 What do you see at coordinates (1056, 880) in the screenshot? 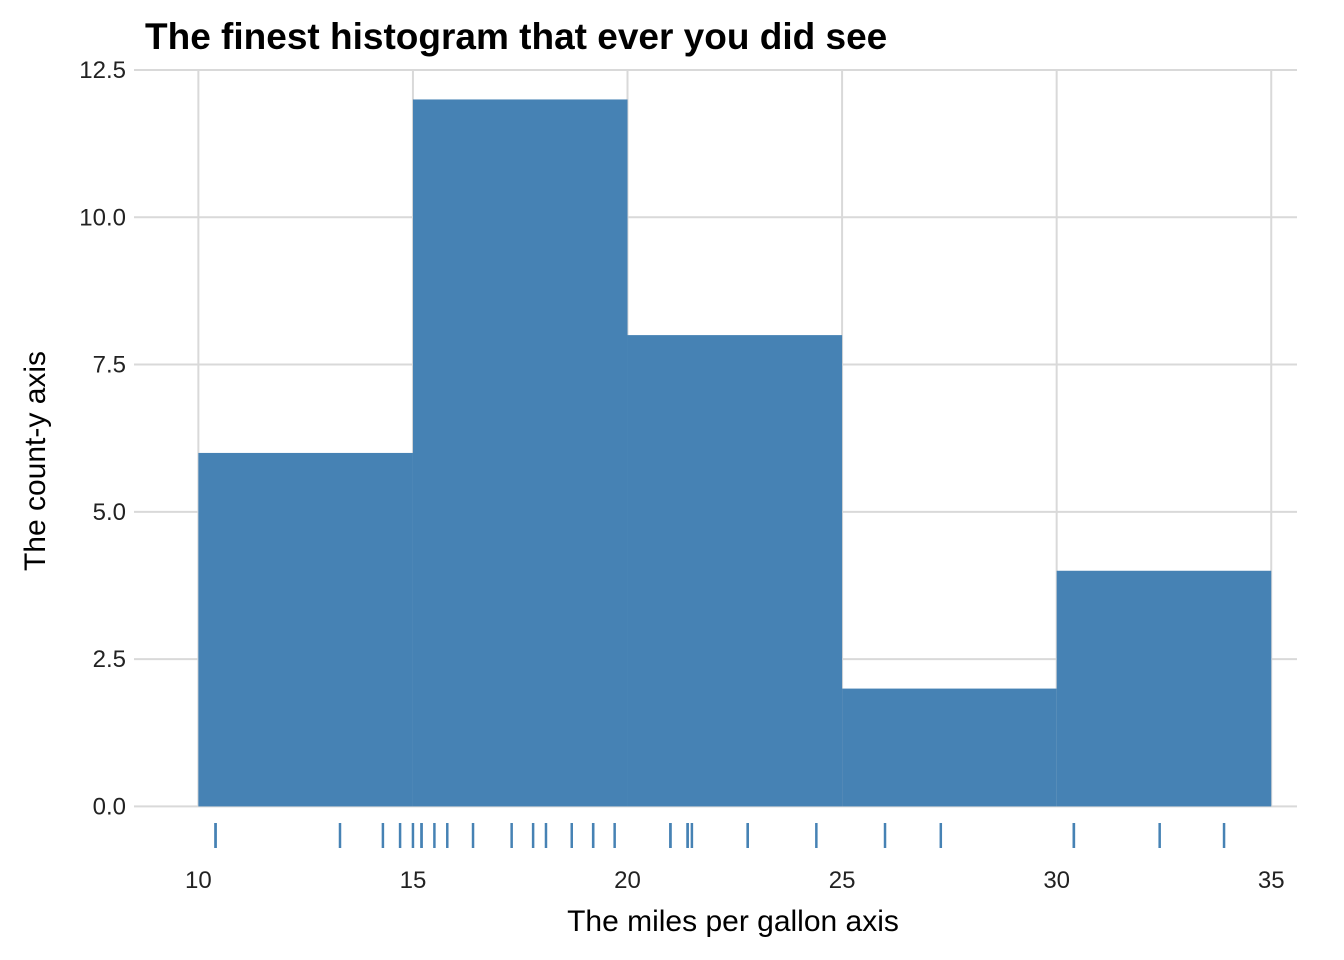
I see `x-tick-label: 30` at bounding box center [1056, 880].